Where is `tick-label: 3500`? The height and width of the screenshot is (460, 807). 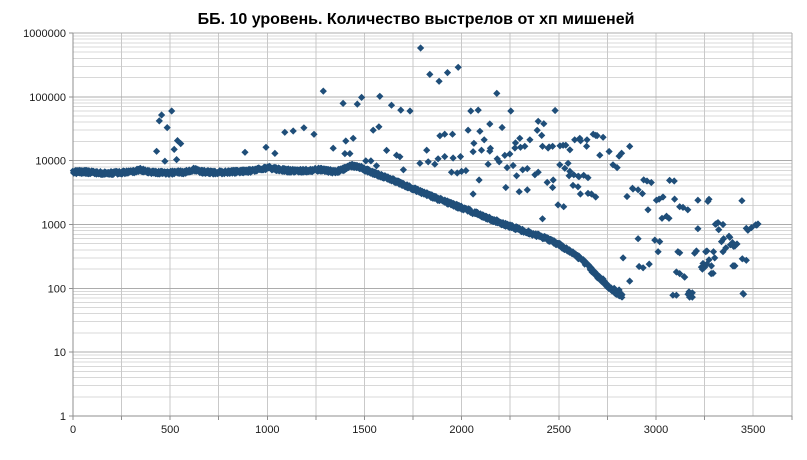 tick-label: 3500 is located at coordinates (753, 430).